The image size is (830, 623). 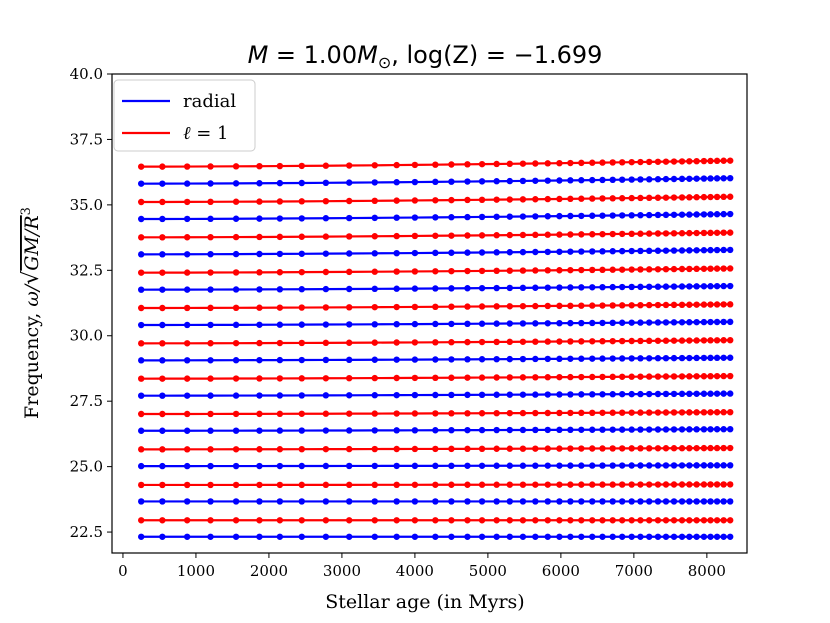 What do you see at coordinates (342, 571) in the screenshot?
I see `x-tick-label: 3000` at bounding box center [342, 571].